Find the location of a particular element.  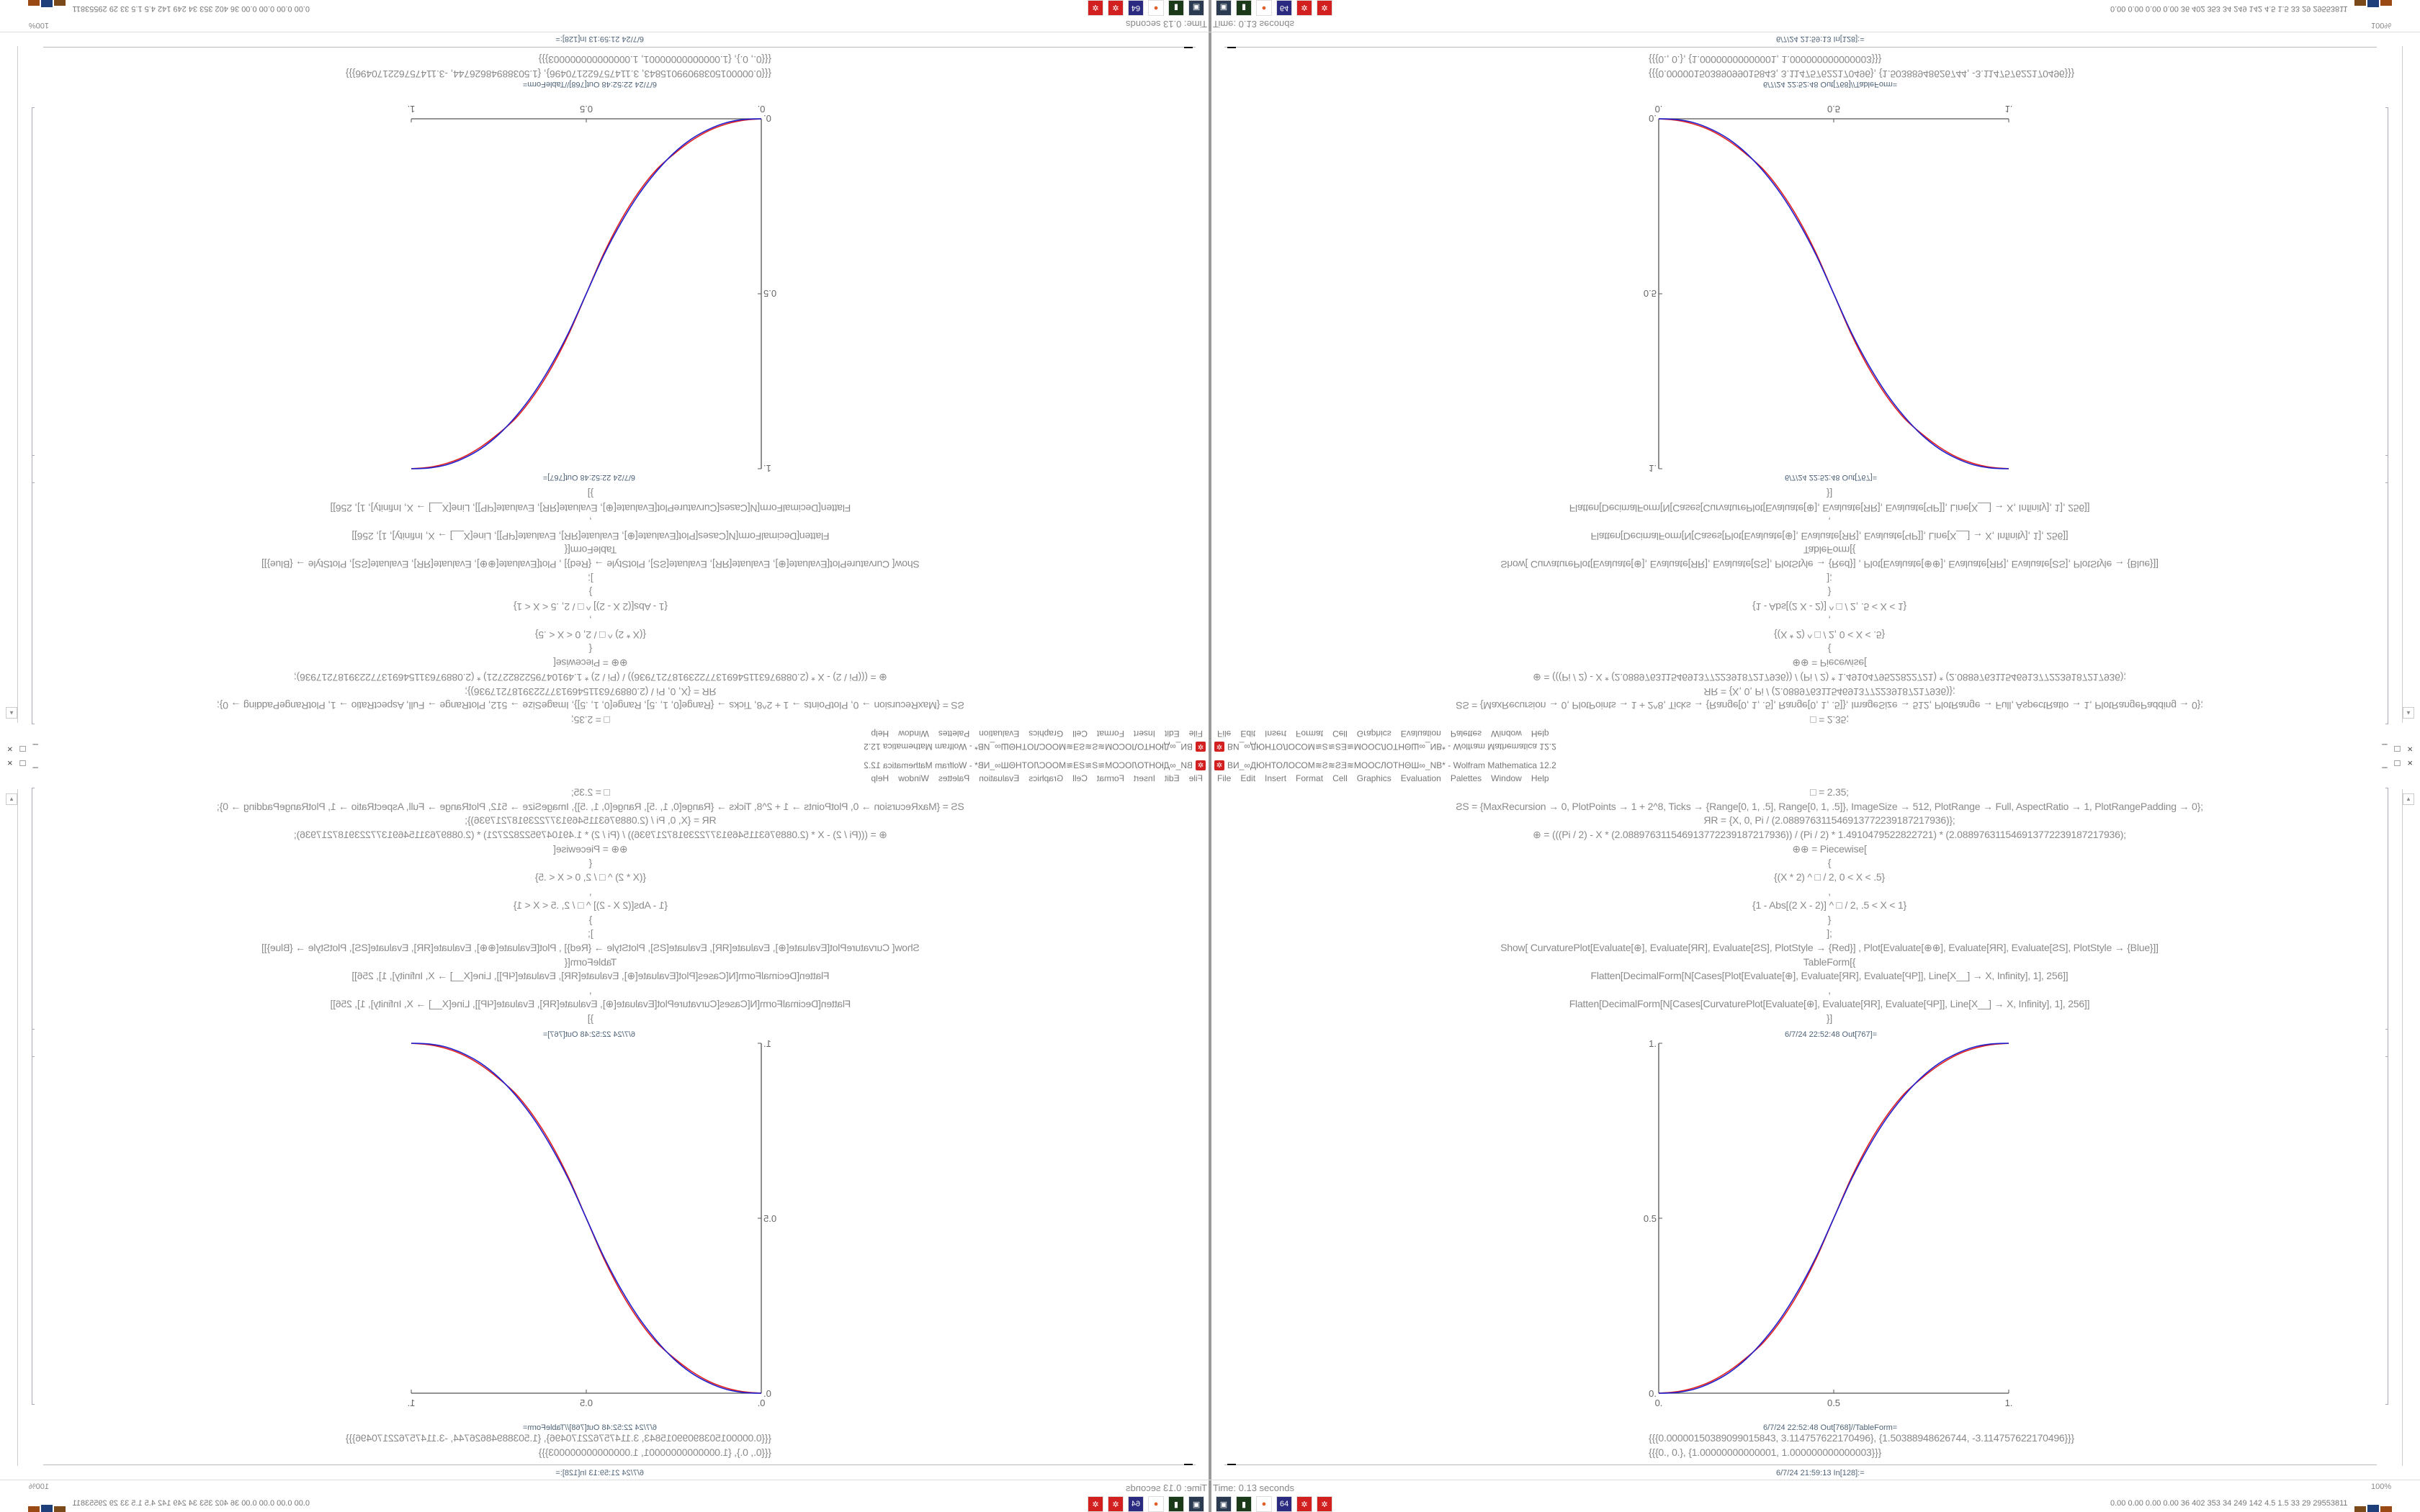

vertical-scrollbar is located at coordinates (2408, 1127).